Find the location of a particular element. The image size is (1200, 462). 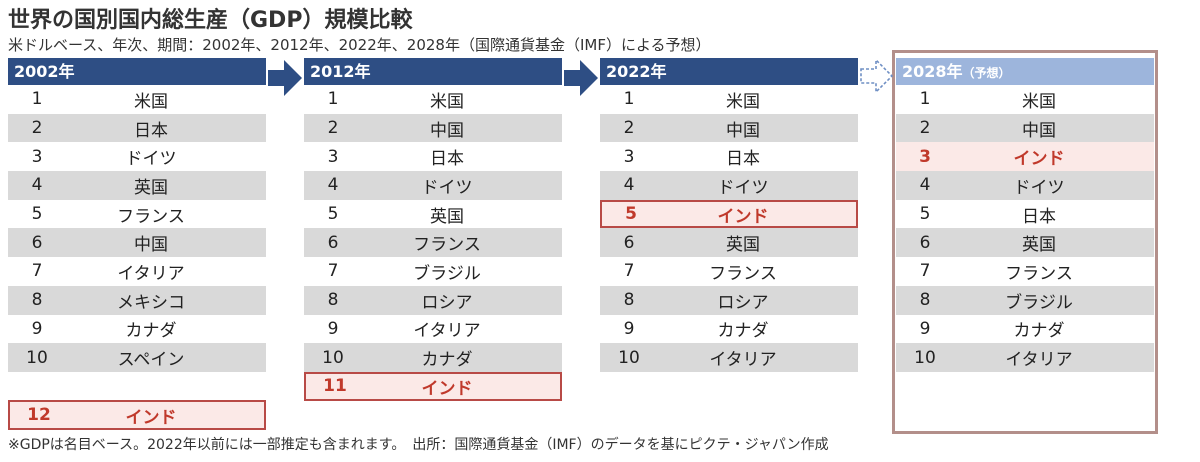

column-header: 2028年（予想） is located at coordinates (1025, 71).